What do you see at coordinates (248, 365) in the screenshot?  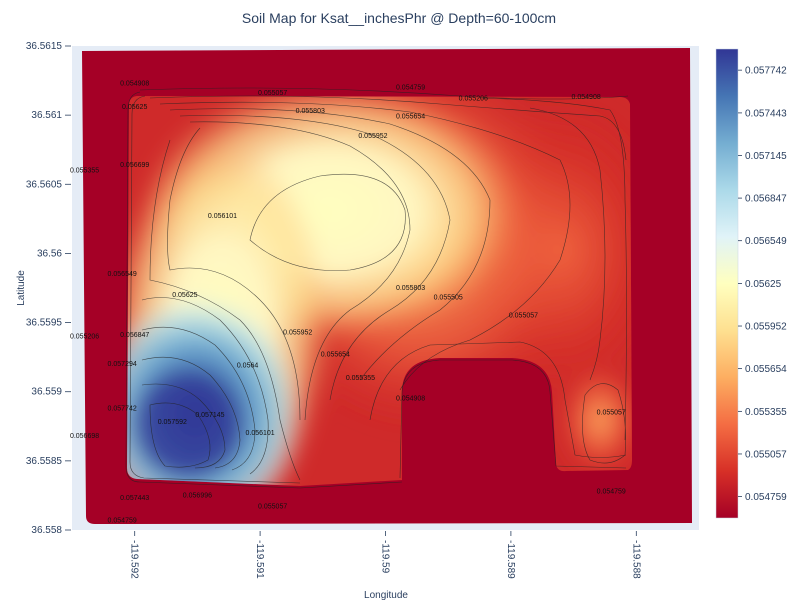 I see `contour-label: 0.0564` at bounding box center [248, 365].